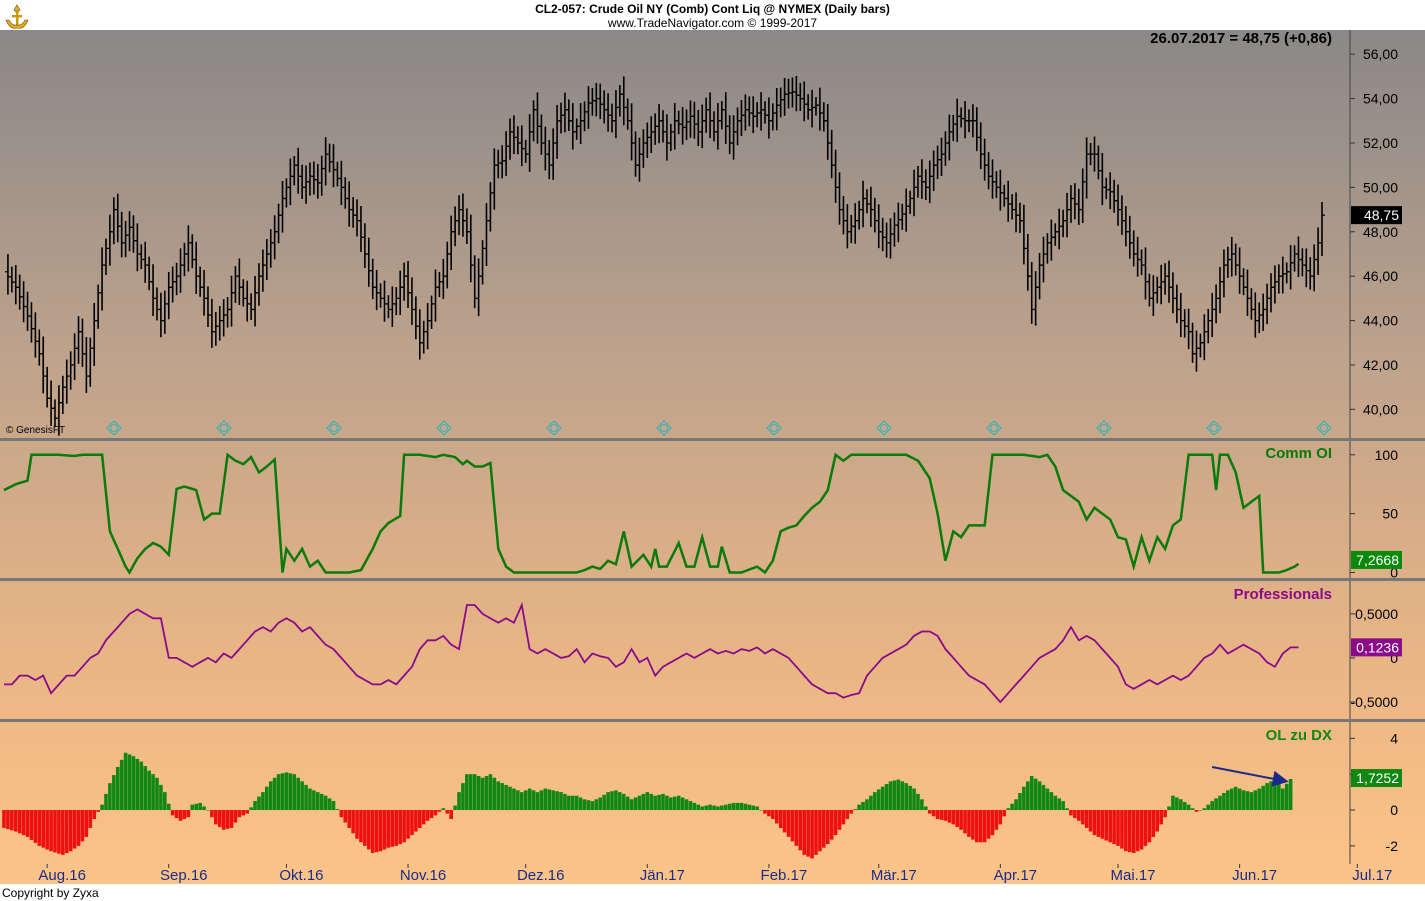 This screenshot has height=901, width=1425. What do you see at coordinates (1394, 658) in the screenshot?
I see `y-tick-label-p2-1: 0` at bounding box center [1394, 658].